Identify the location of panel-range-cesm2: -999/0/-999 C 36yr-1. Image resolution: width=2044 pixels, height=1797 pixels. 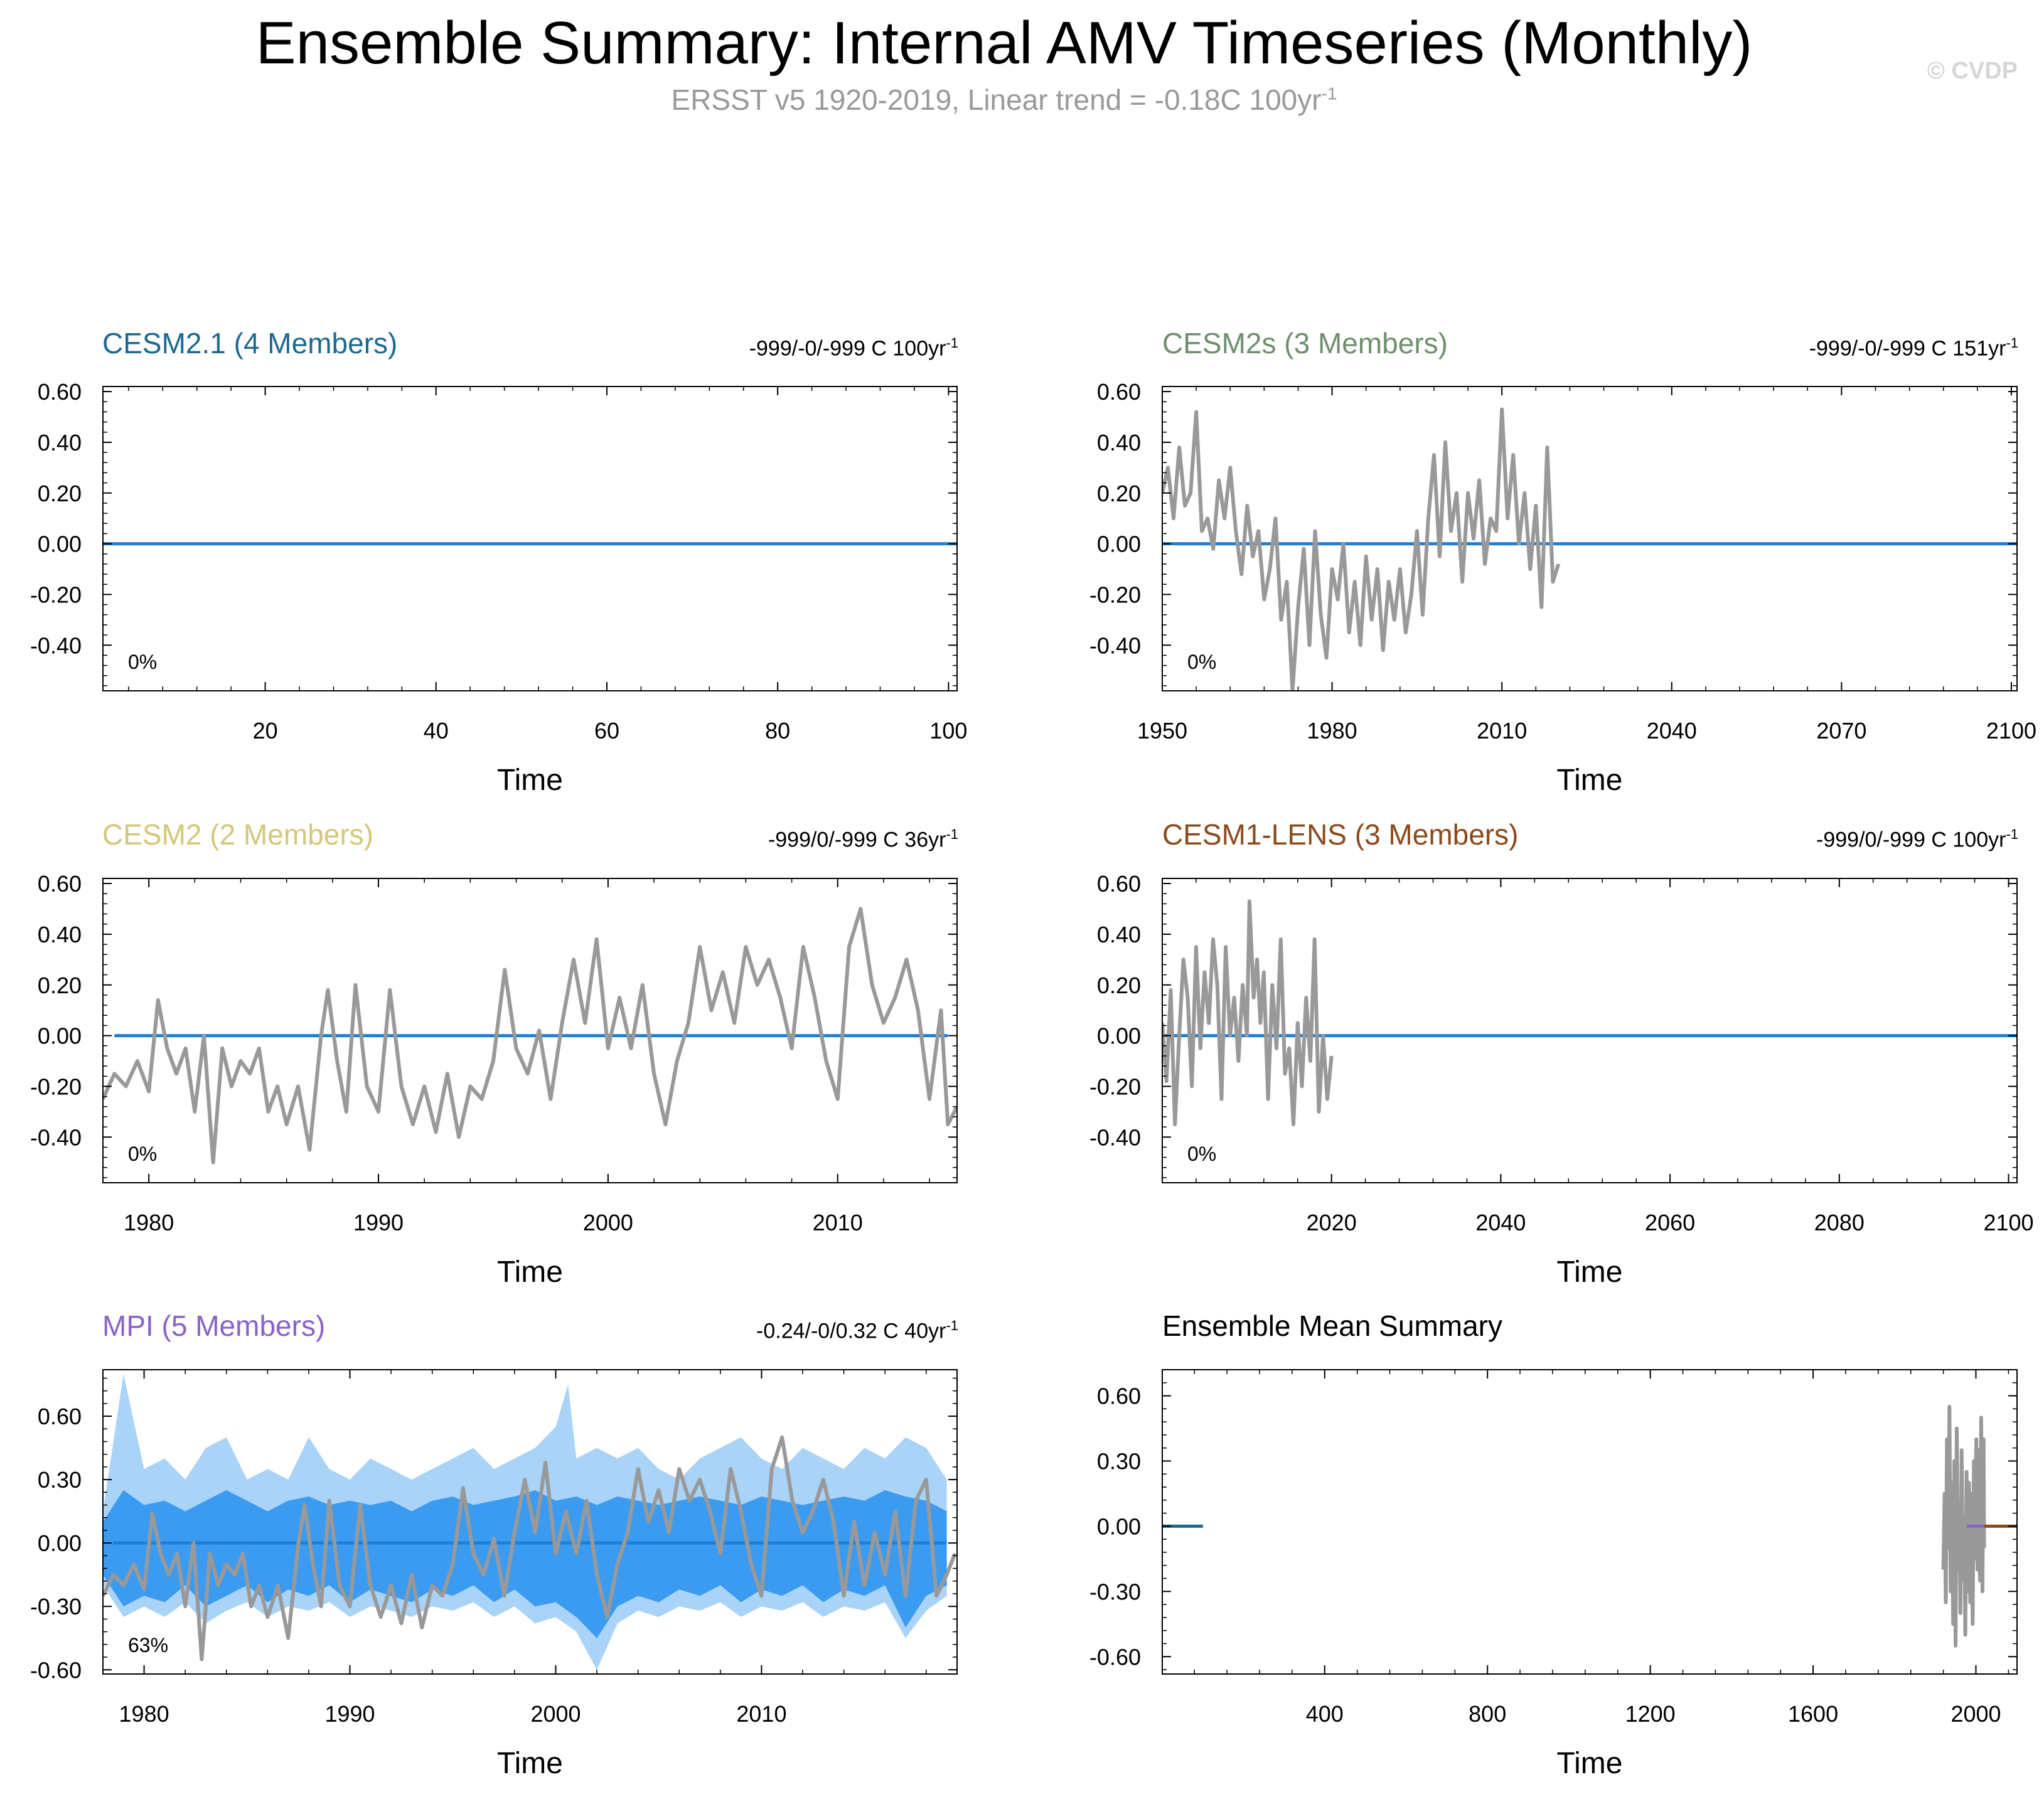
(863, 839).